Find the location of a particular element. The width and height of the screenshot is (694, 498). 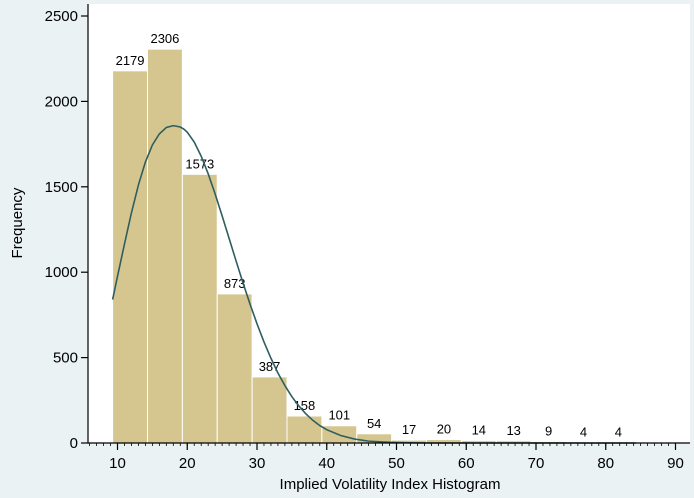

bar-value-label: 2306 is located at coordinates (164, 38).